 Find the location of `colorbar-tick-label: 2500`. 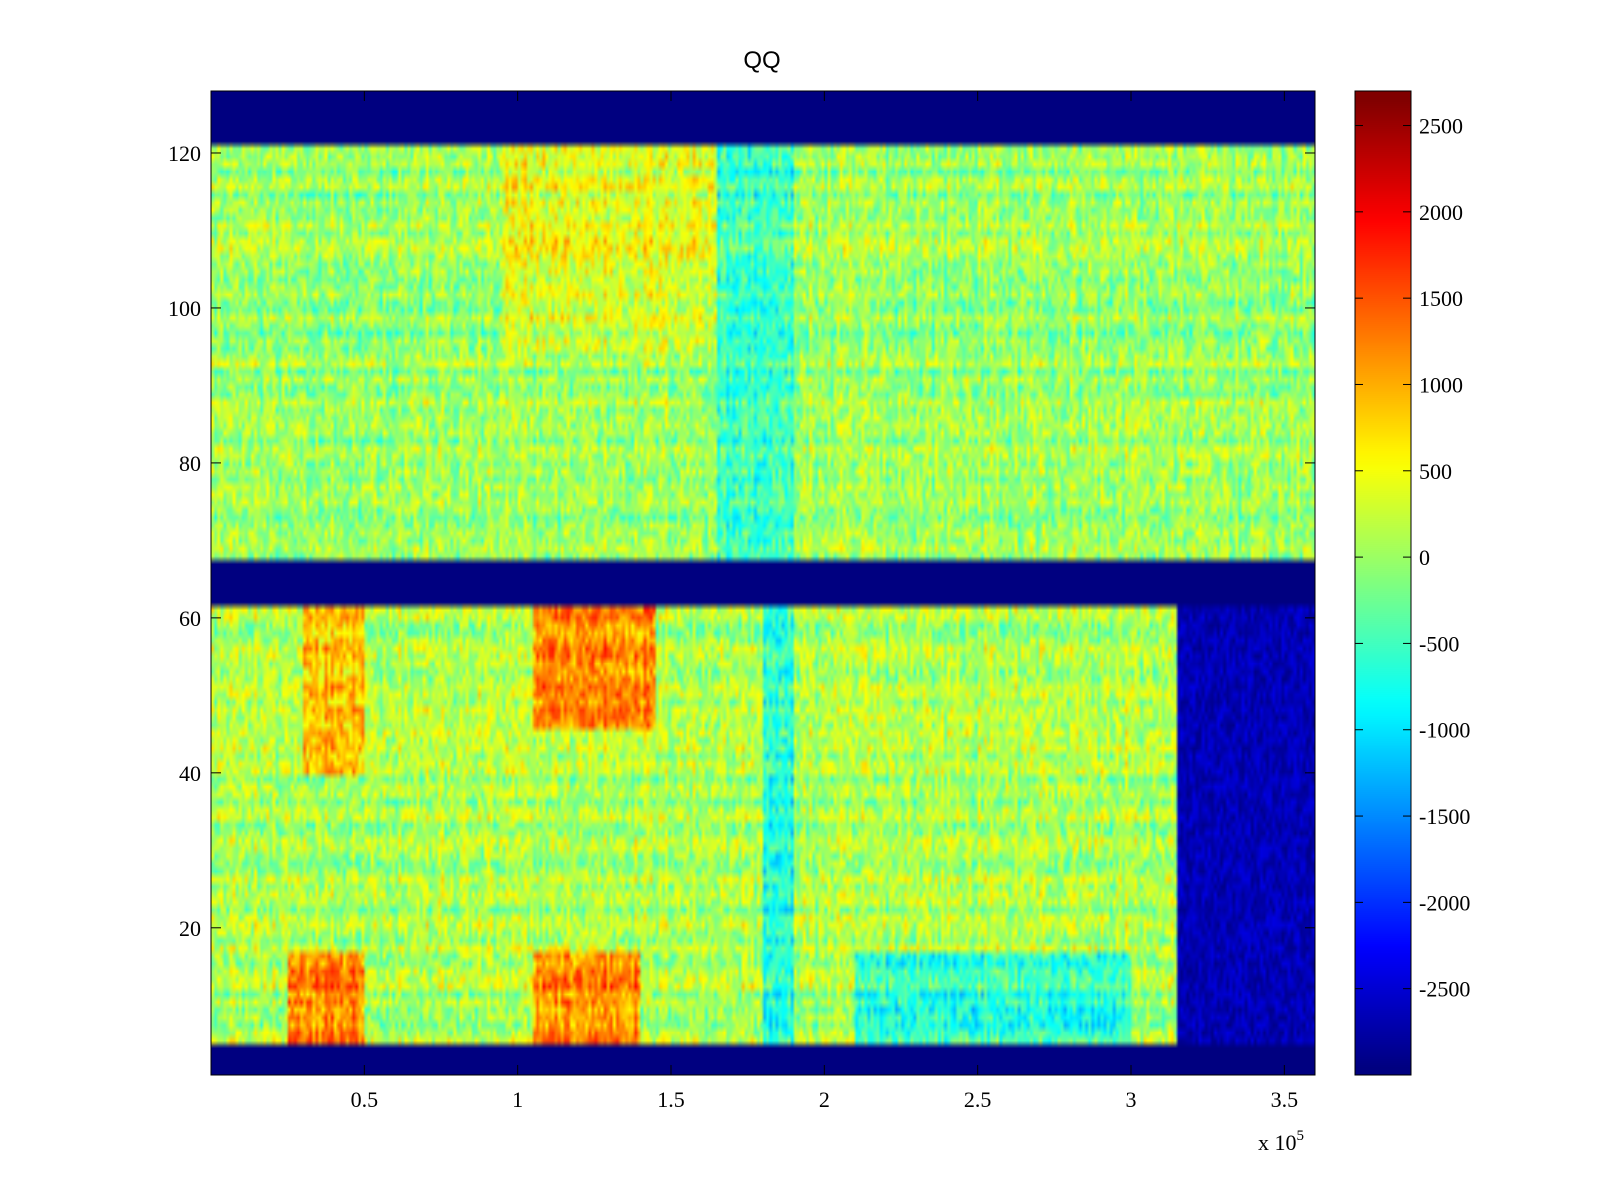

colorbar-tick-label: 2500 is located at coordinates (1441, 126).